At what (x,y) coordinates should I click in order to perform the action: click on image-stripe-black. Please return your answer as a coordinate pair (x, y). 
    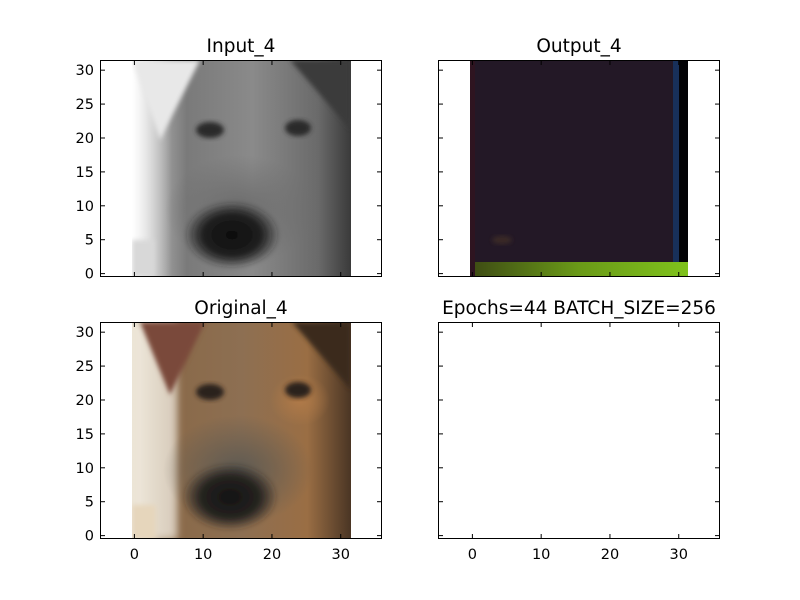
    Looking at the image, I should click on (683, 168).